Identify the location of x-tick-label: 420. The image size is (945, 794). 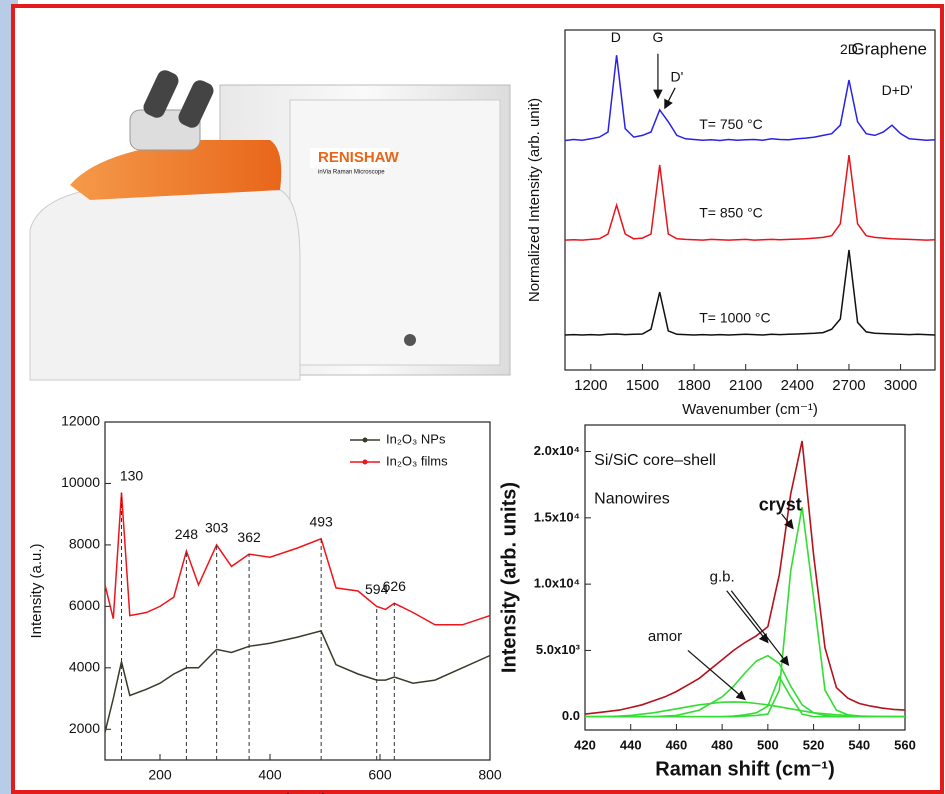
(585, 744).